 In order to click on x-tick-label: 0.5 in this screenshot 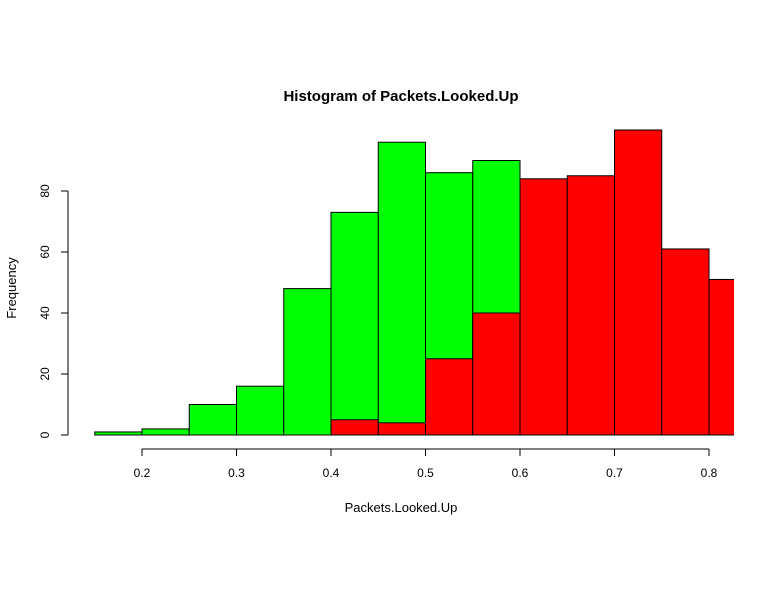, I will do `click(425, 473)`.